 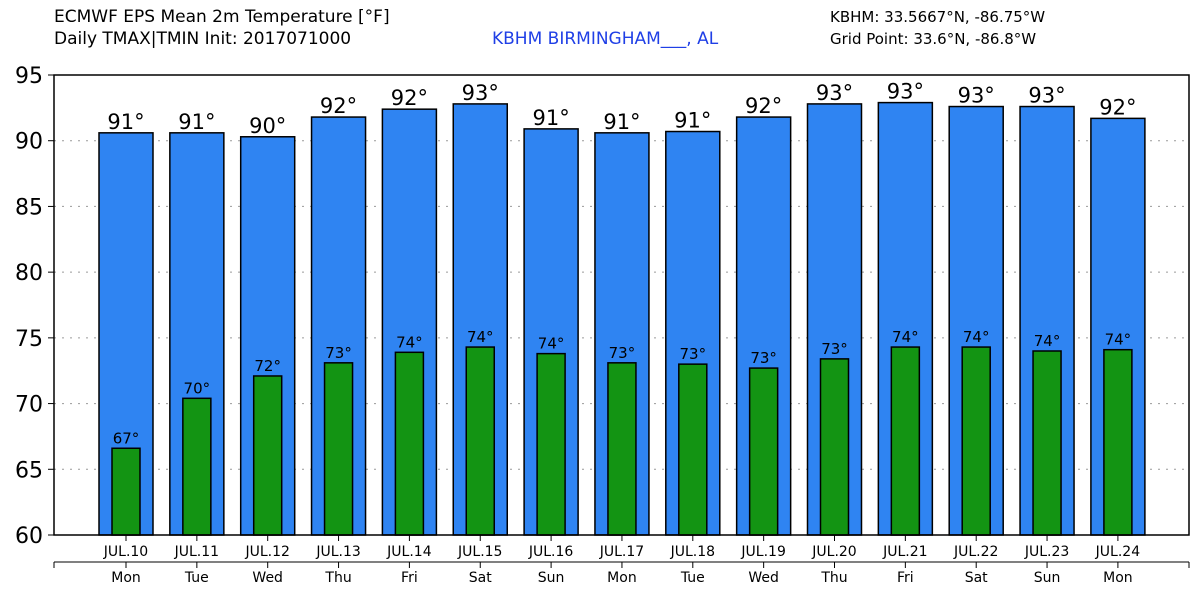 What do you see at coordinates (975, 552) in the screenshot?
I see `x-date-label: JUL.22` at bounding box center [975, 552].